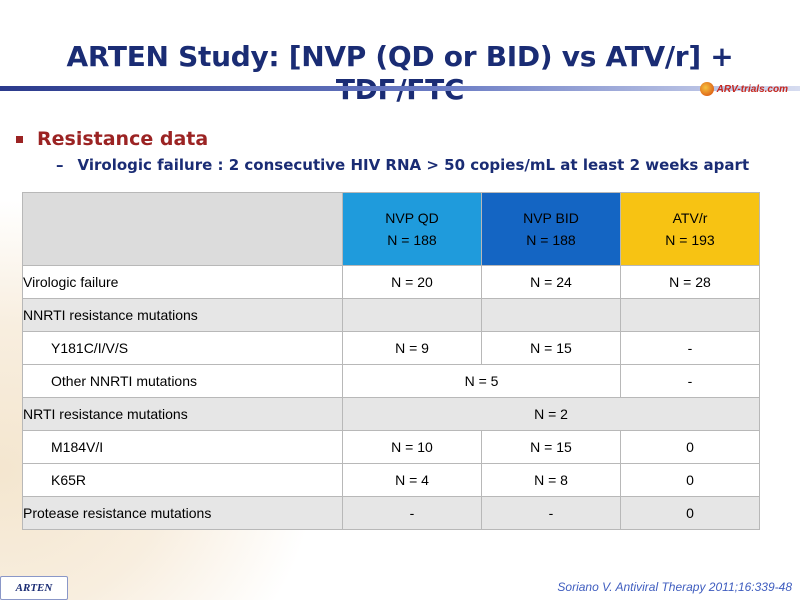 This screenshot has height=600, width=800. I want to click on header-atv-r: ATV/r N = 193, so click(690, 229).